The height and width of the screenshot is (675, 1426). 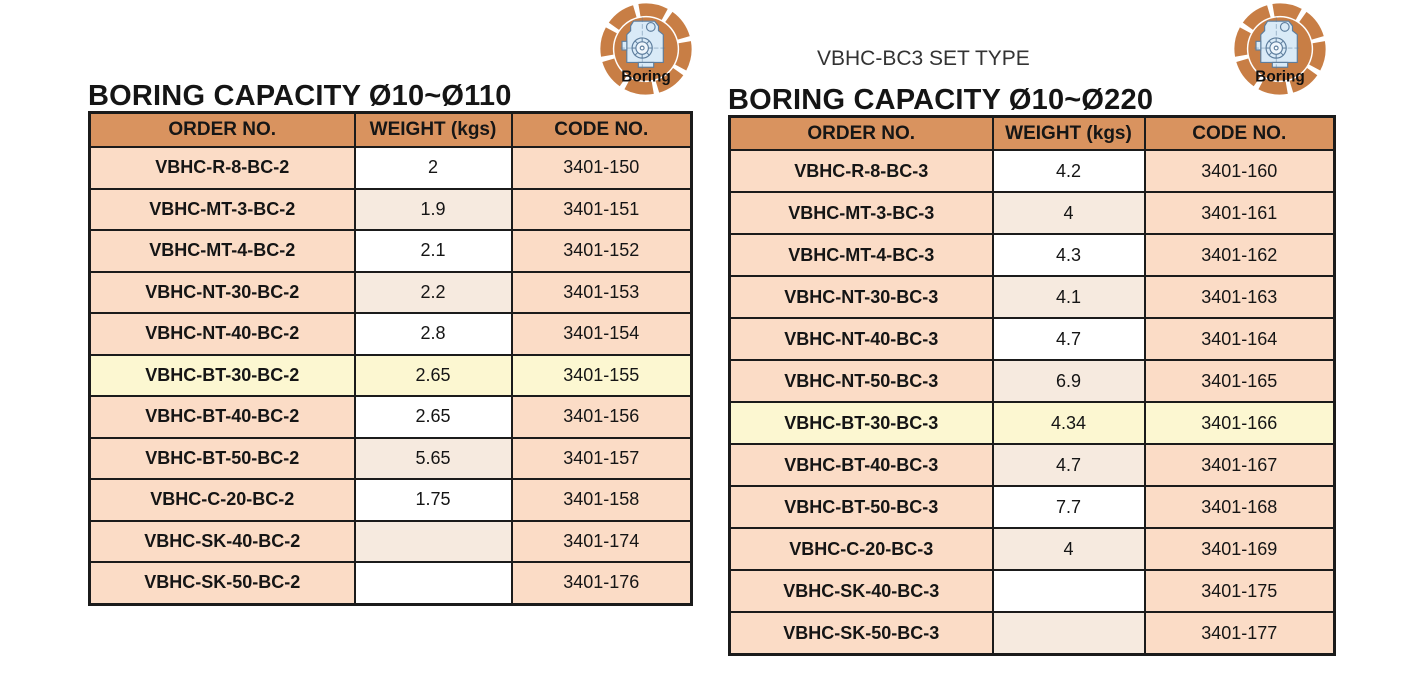 I want to click on table-row: VBHC-C-20-BC-3 4 3401-169, so click(x=1032, y=549).